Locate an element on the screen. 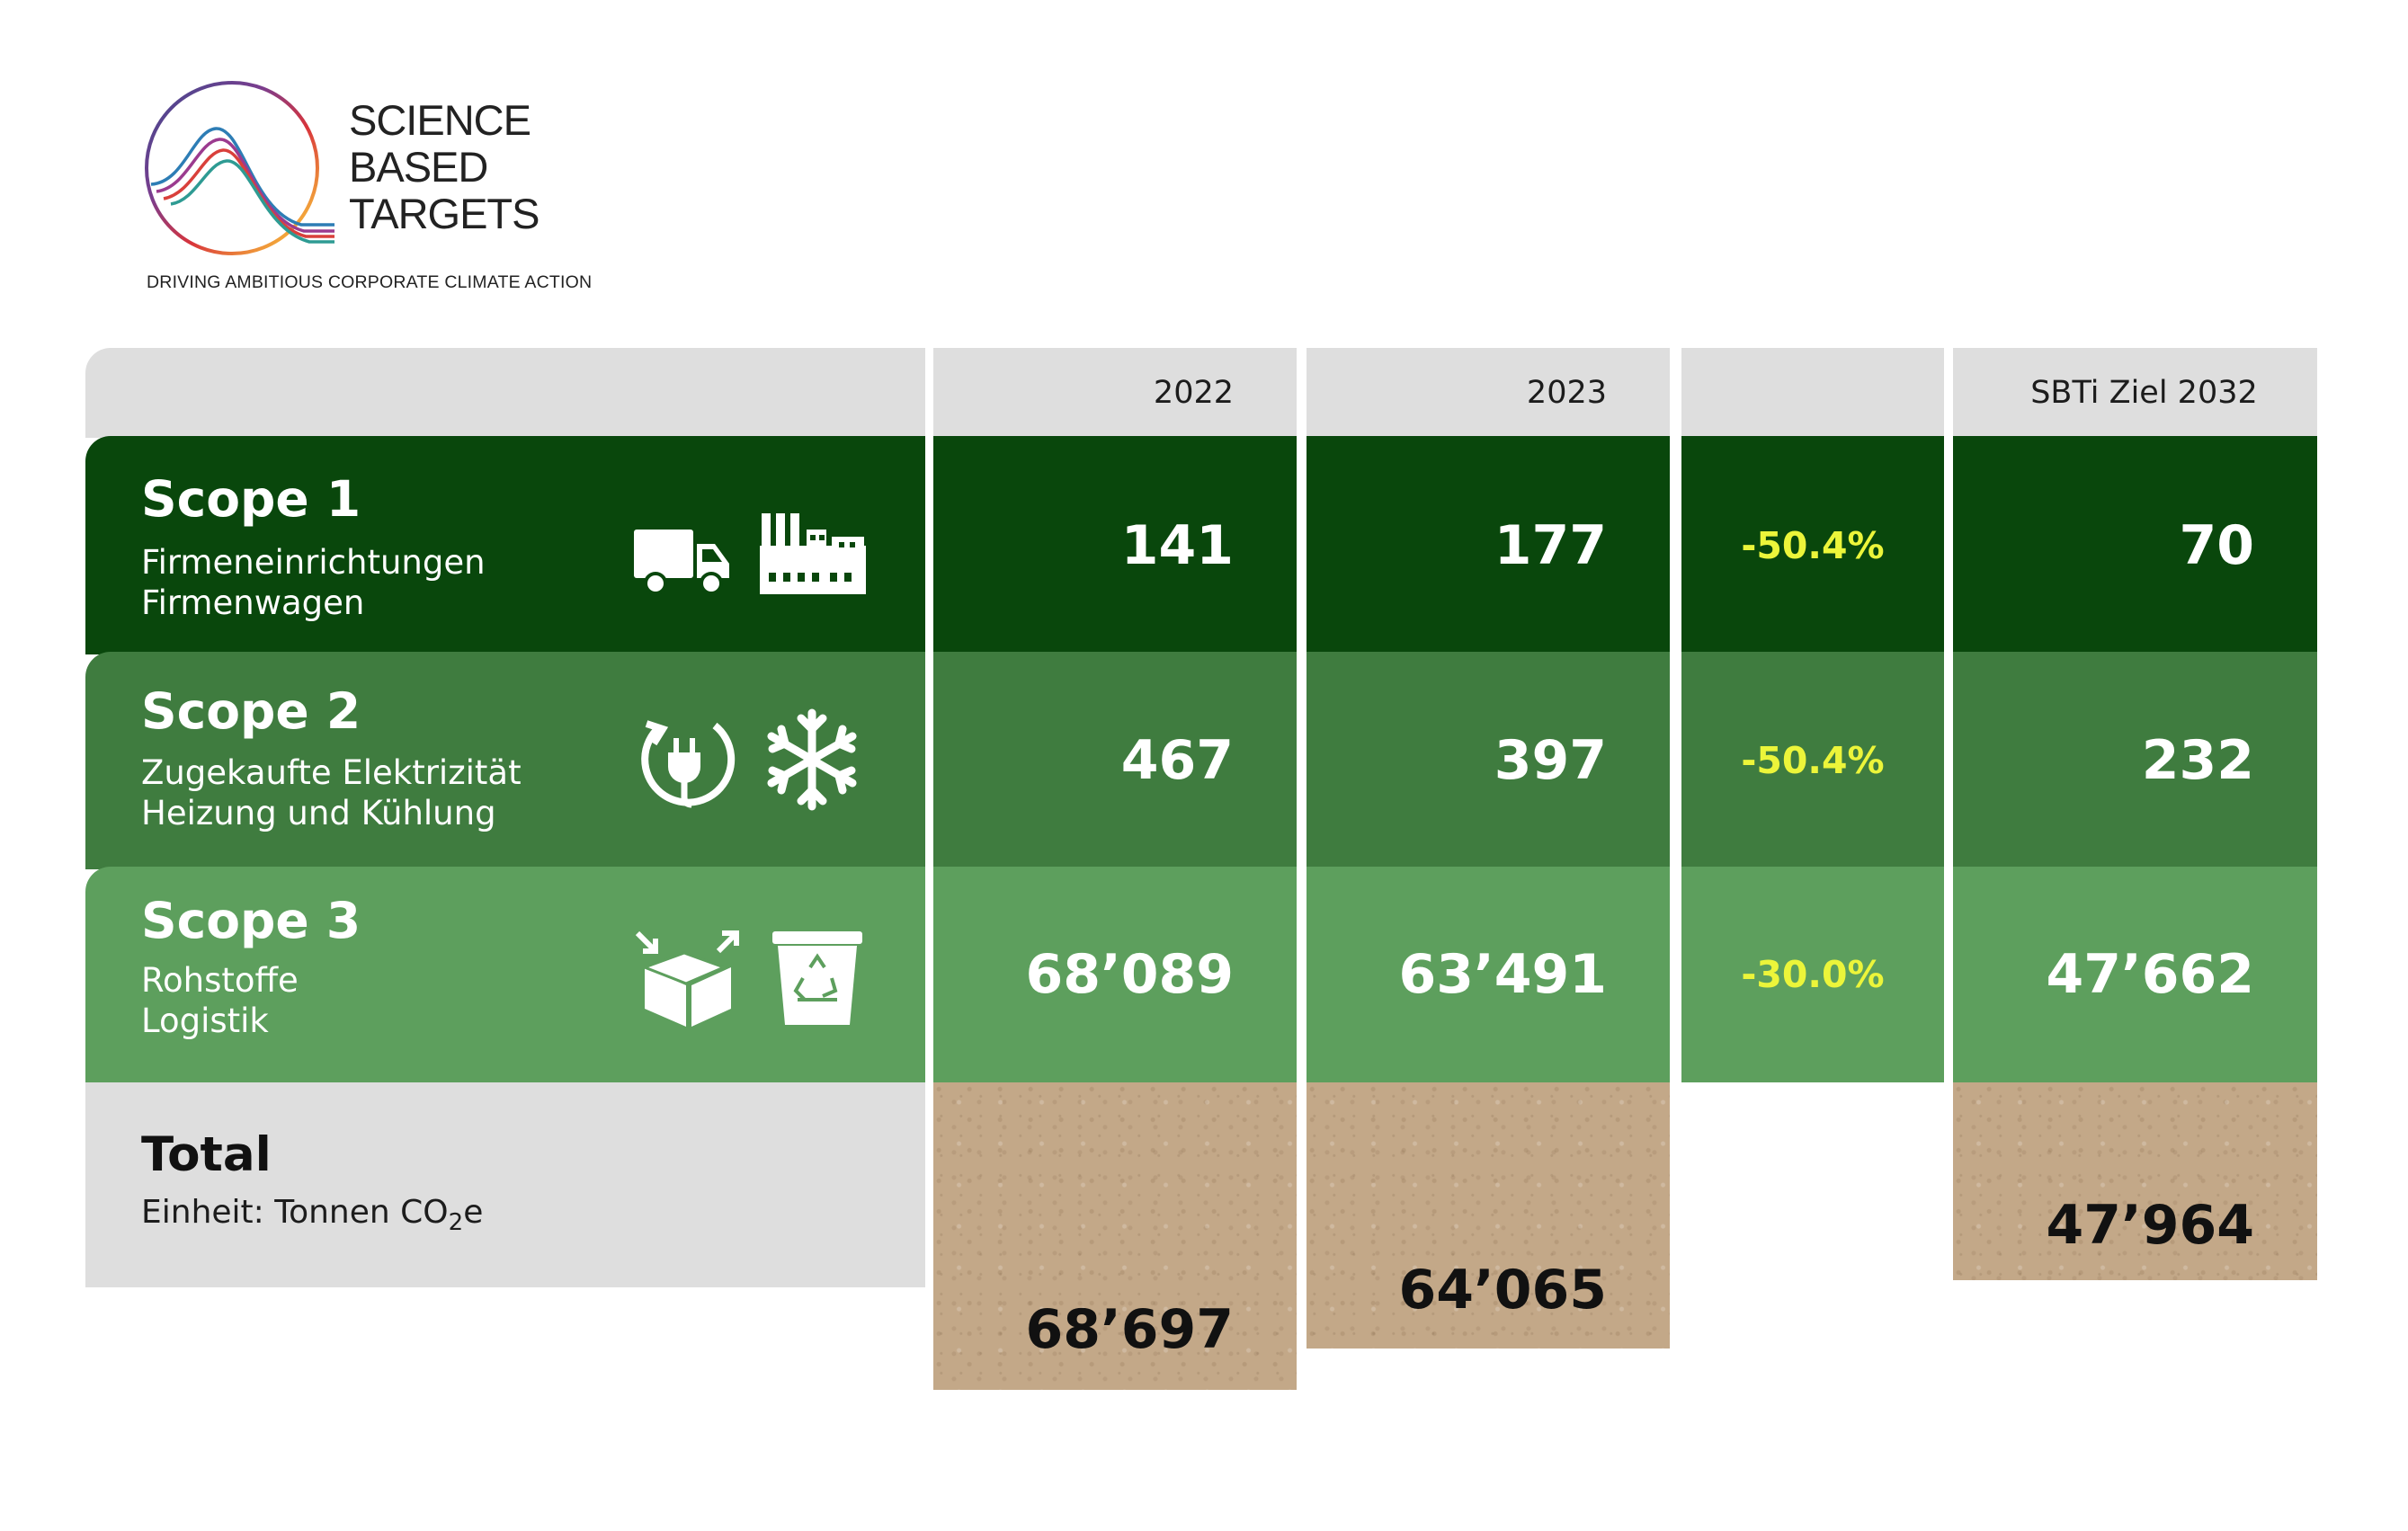 This screenshot has height=1531, width=2408. scope3-title: Scope 3 is located at coordinates (251, 920).